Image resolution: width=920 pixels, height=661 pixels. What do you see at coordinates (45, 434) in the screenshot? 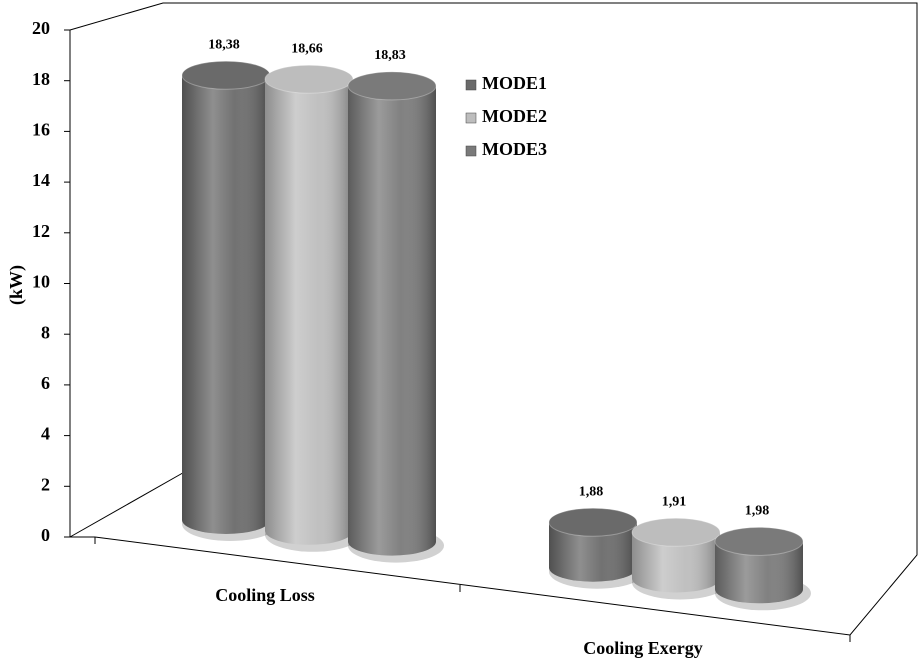
I see `y-tick-label: 4` at bounding box center [45, 434].